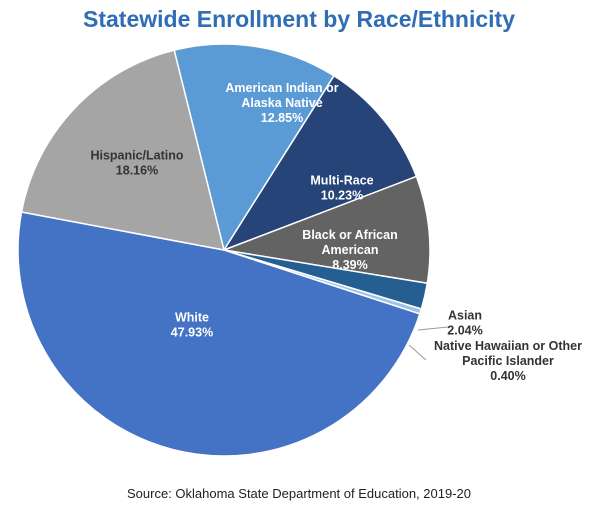 The height and width of the screenshot is (517, 598). I want to click on chart-title: Statewide Enrollment by Race/Ethnicity, so click(299, 19).